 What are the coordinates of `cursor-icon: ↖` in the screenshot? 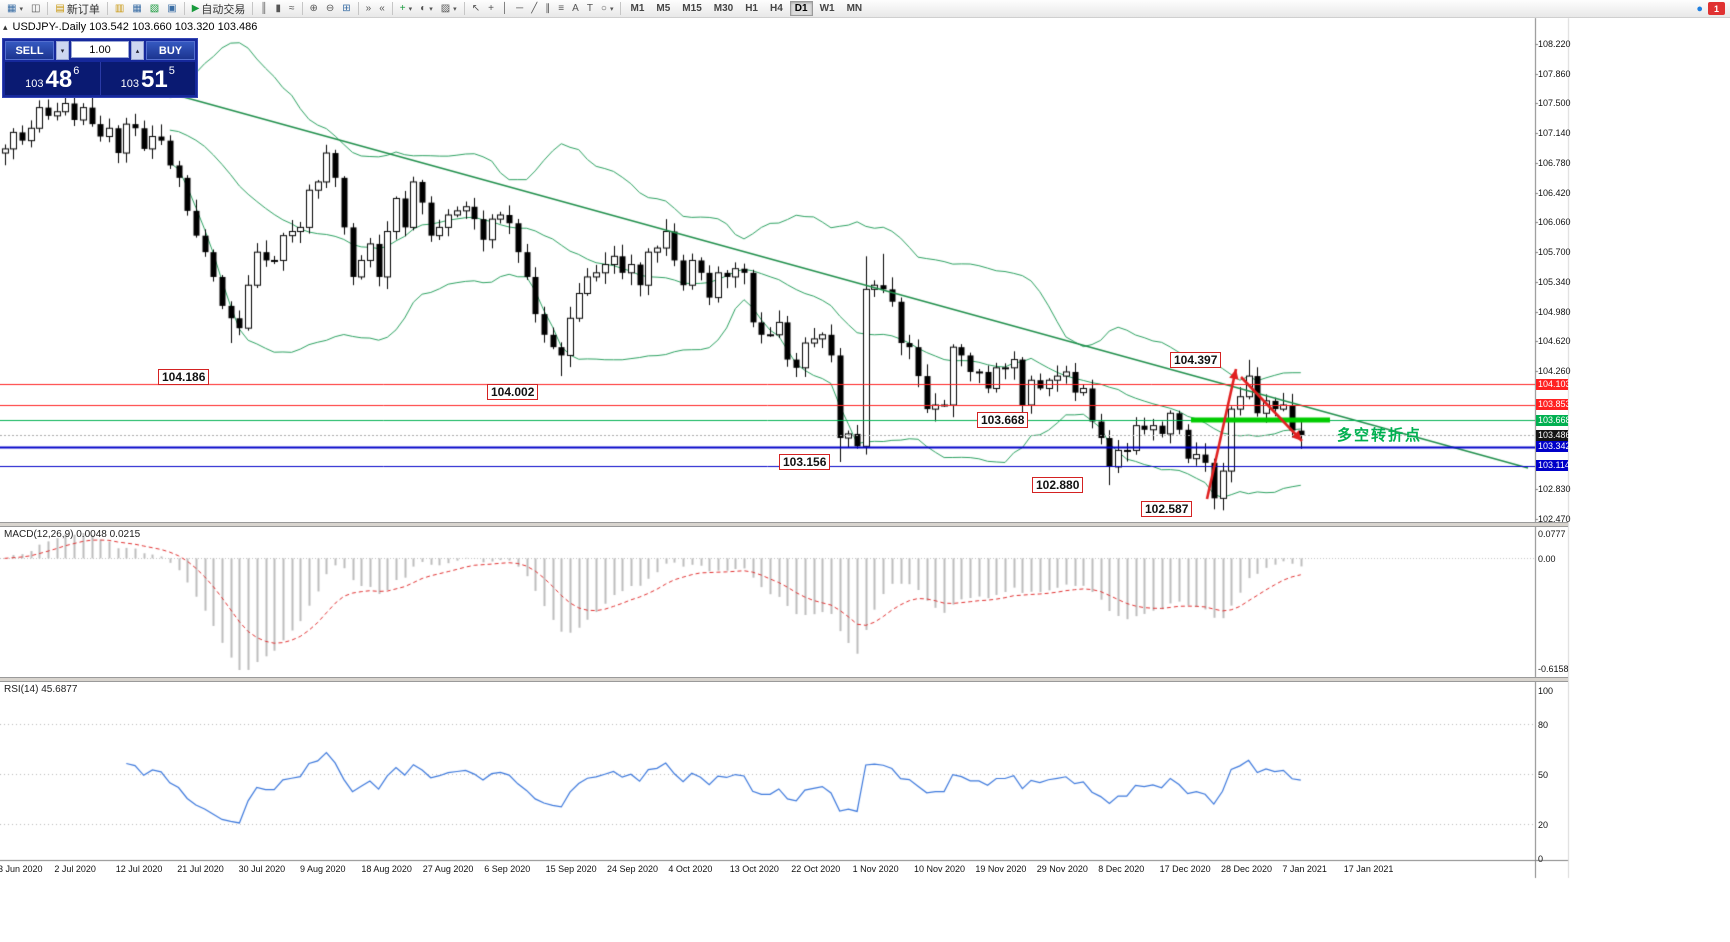 It's located at (476, 8).